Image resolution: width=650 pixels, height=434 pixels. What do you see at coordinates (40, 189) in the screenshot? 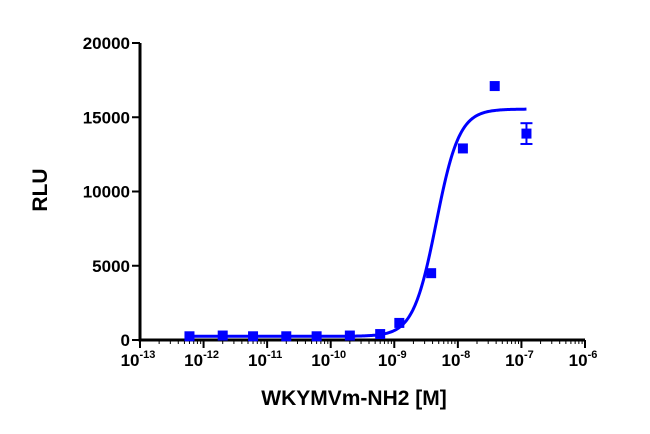
I see `y-axis-title: RLU` at bounding box center [40, 189].